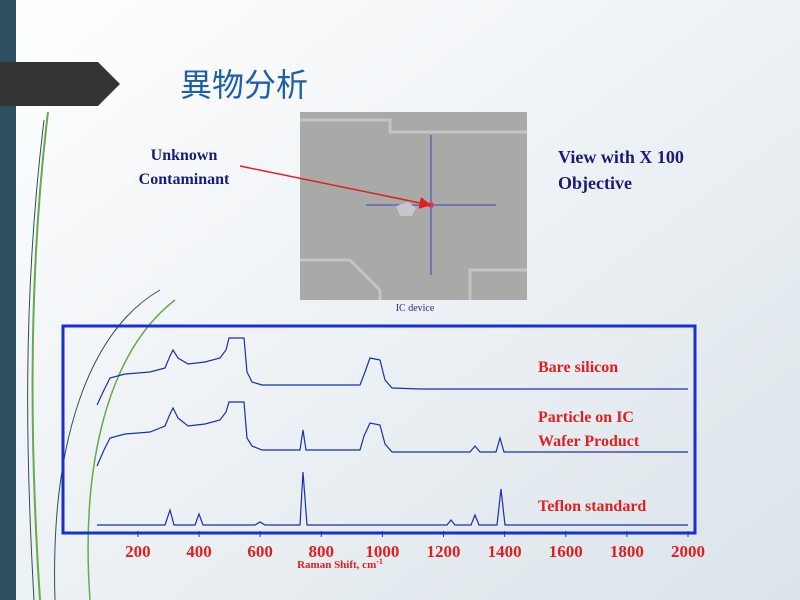 This screenshot has height=600, width=800. What do you see at coordinates (578, 367) in the screenshot?
I see `series-label: Bare silicon` at bounding box center [578, 367].